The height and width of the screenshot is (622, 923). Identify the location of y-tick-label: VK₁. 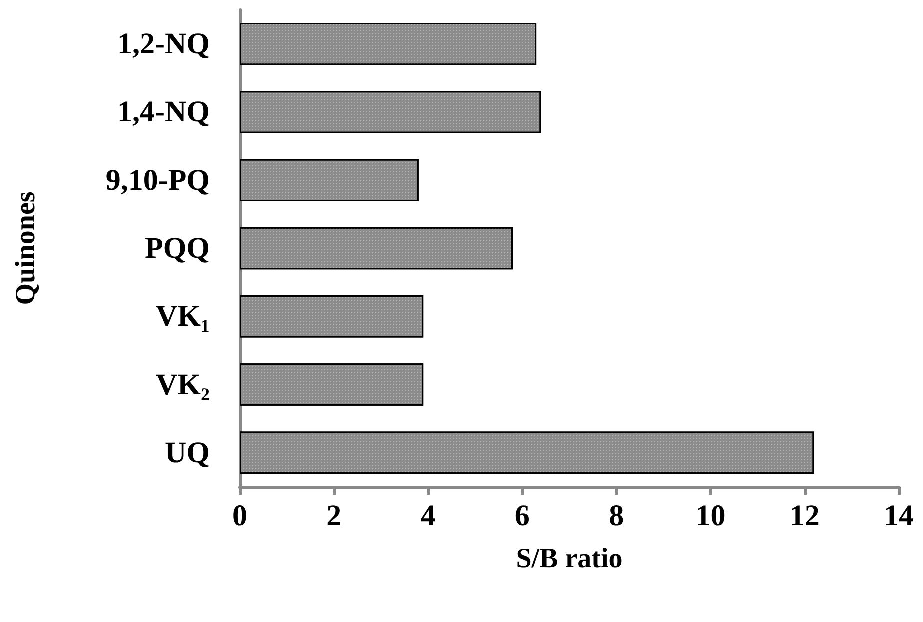
(183, 317).